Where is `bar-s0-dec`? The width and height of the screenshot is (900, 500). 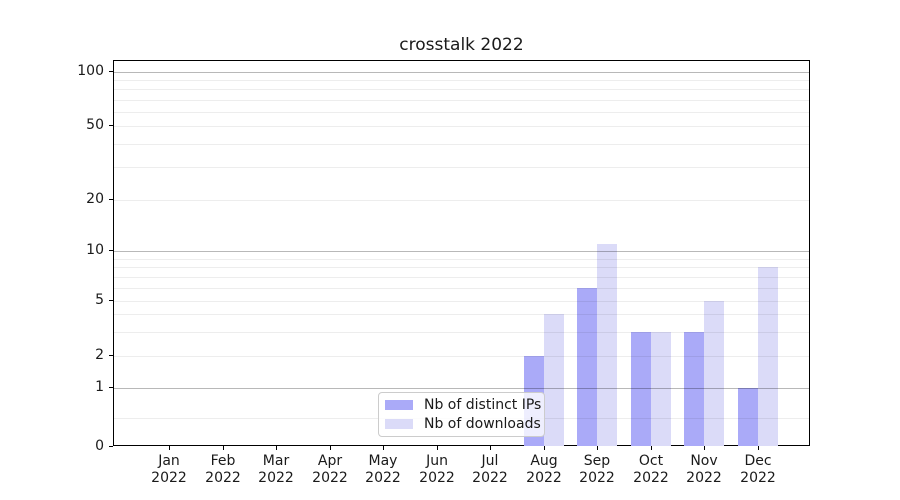 bar-s0-dec is located at coordinates (748, 417).